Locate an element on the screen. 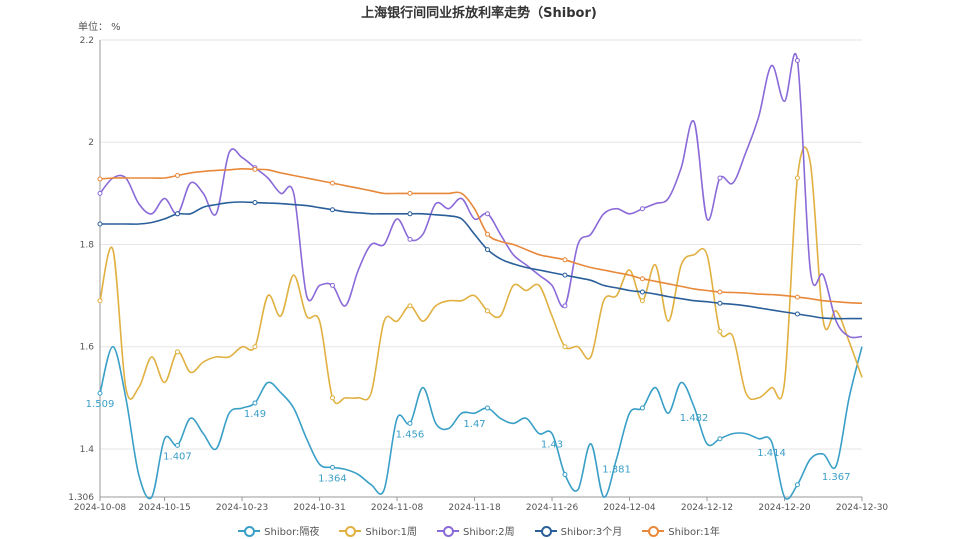 This screenshot has width=958, height=539. y-tick-label: 1.306 is located at coordinates (81, 498).